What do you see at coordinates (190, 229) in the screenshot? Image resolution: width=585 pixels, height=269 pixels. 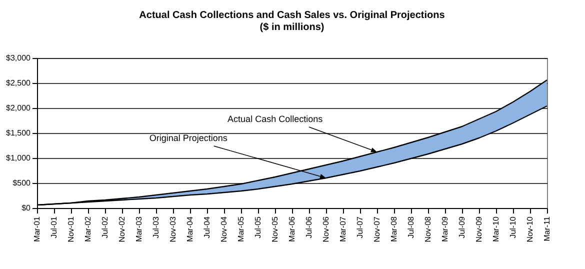 I see `x-tick-label: Mar-04` at bounding box center [190, 229].